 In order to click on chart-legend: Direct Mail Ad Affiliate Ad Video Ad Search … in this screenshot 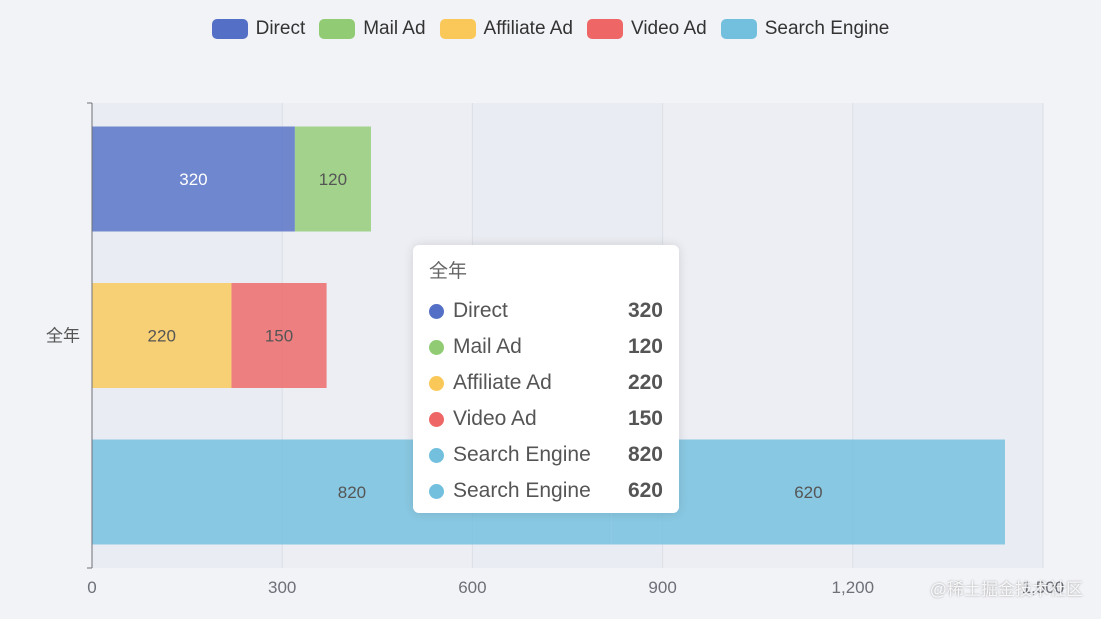, I will do `click(550, 29)`.